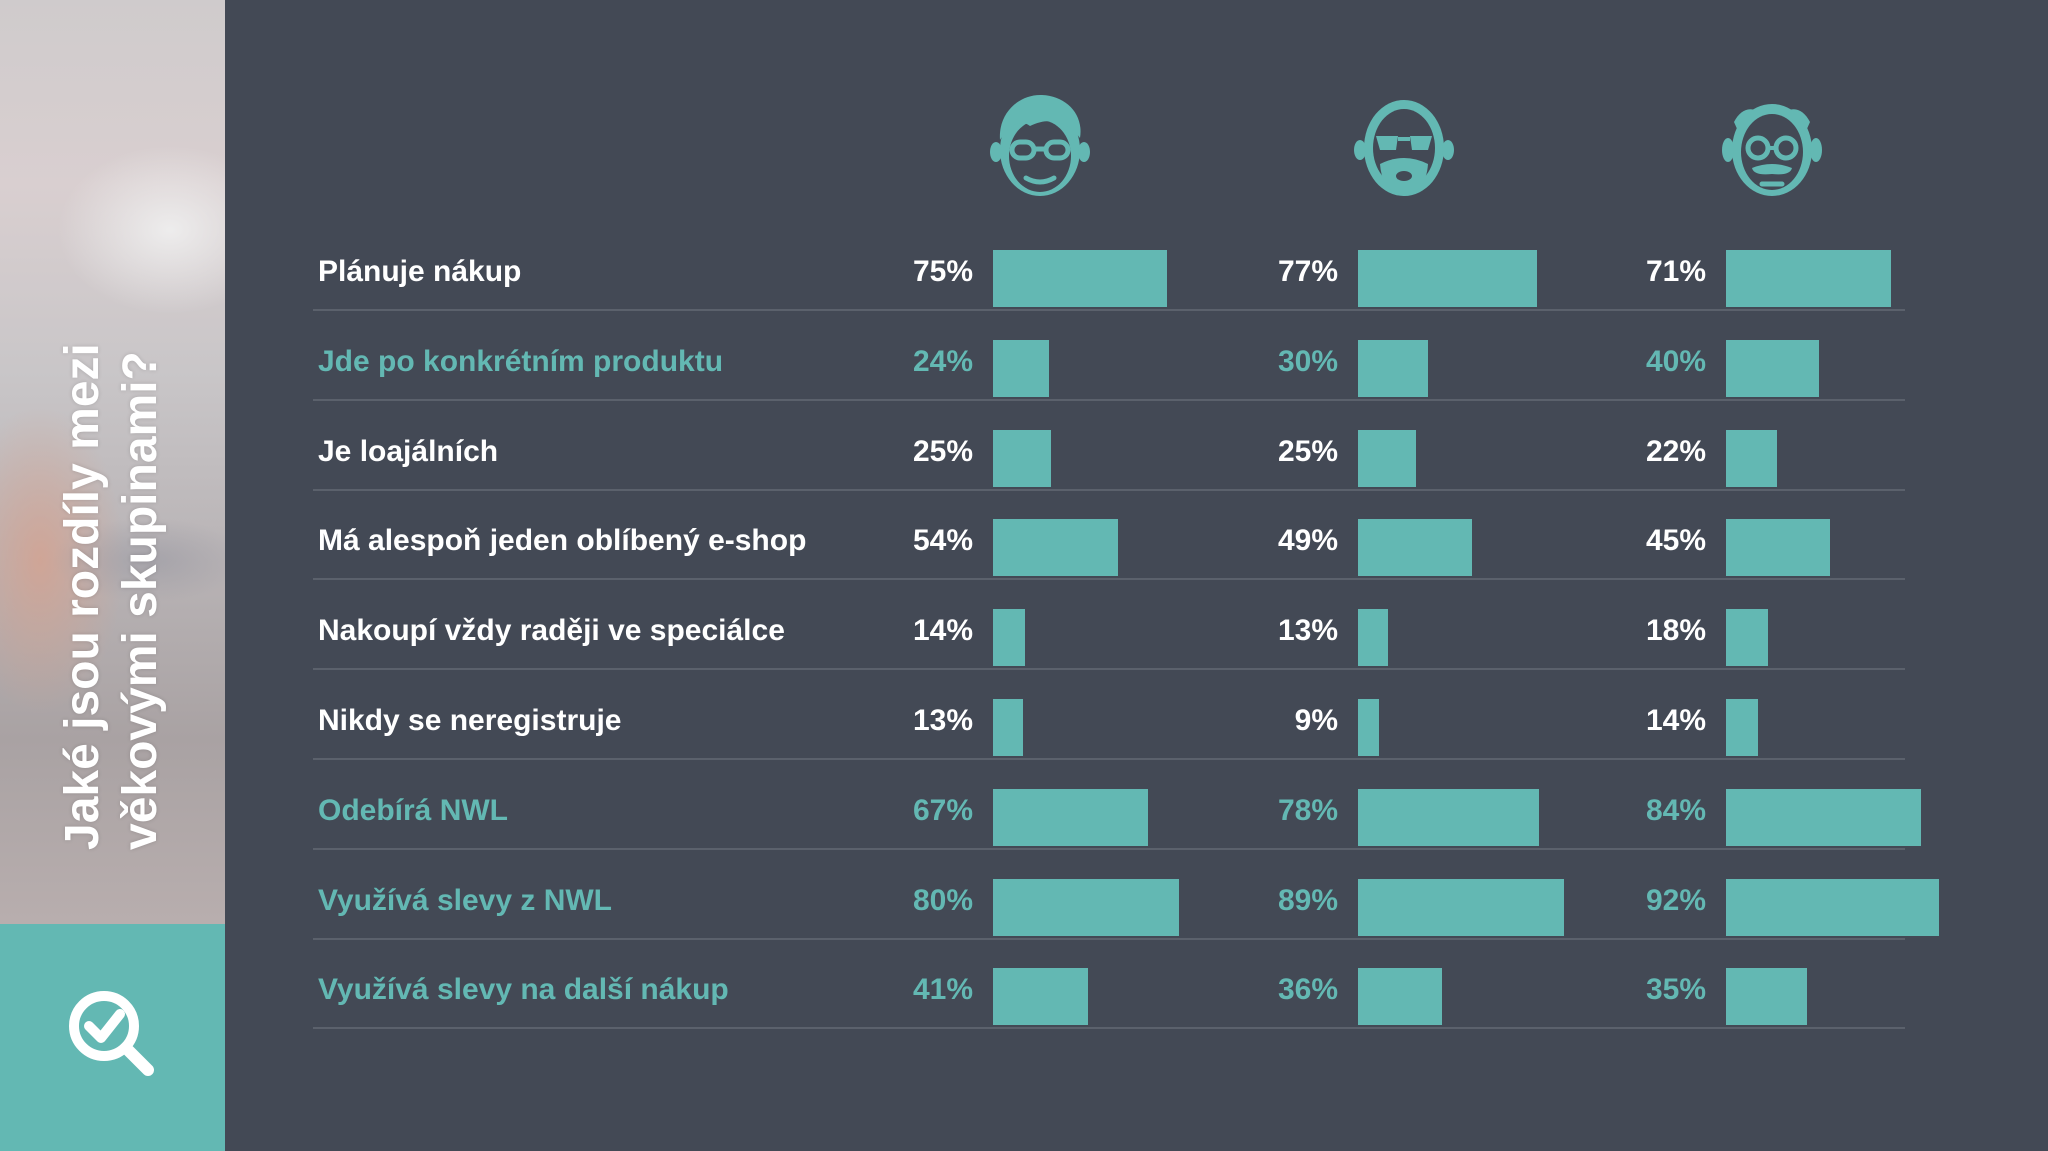 This screenshot has height=1151, width=2048. I want to click on sidebar-photo, so click(112, 462).